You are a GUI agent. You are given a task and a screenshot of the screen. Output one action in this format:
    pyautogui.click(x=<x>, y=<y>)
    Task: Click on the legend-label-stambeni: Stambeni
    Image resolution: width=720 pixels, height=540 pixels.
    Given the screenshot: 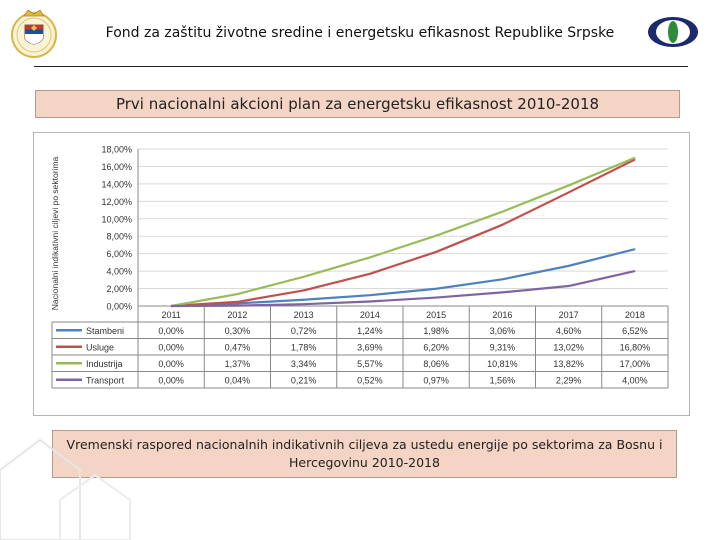 What is the action you would take?
    pyautogui.click(x=105, y=331)
    